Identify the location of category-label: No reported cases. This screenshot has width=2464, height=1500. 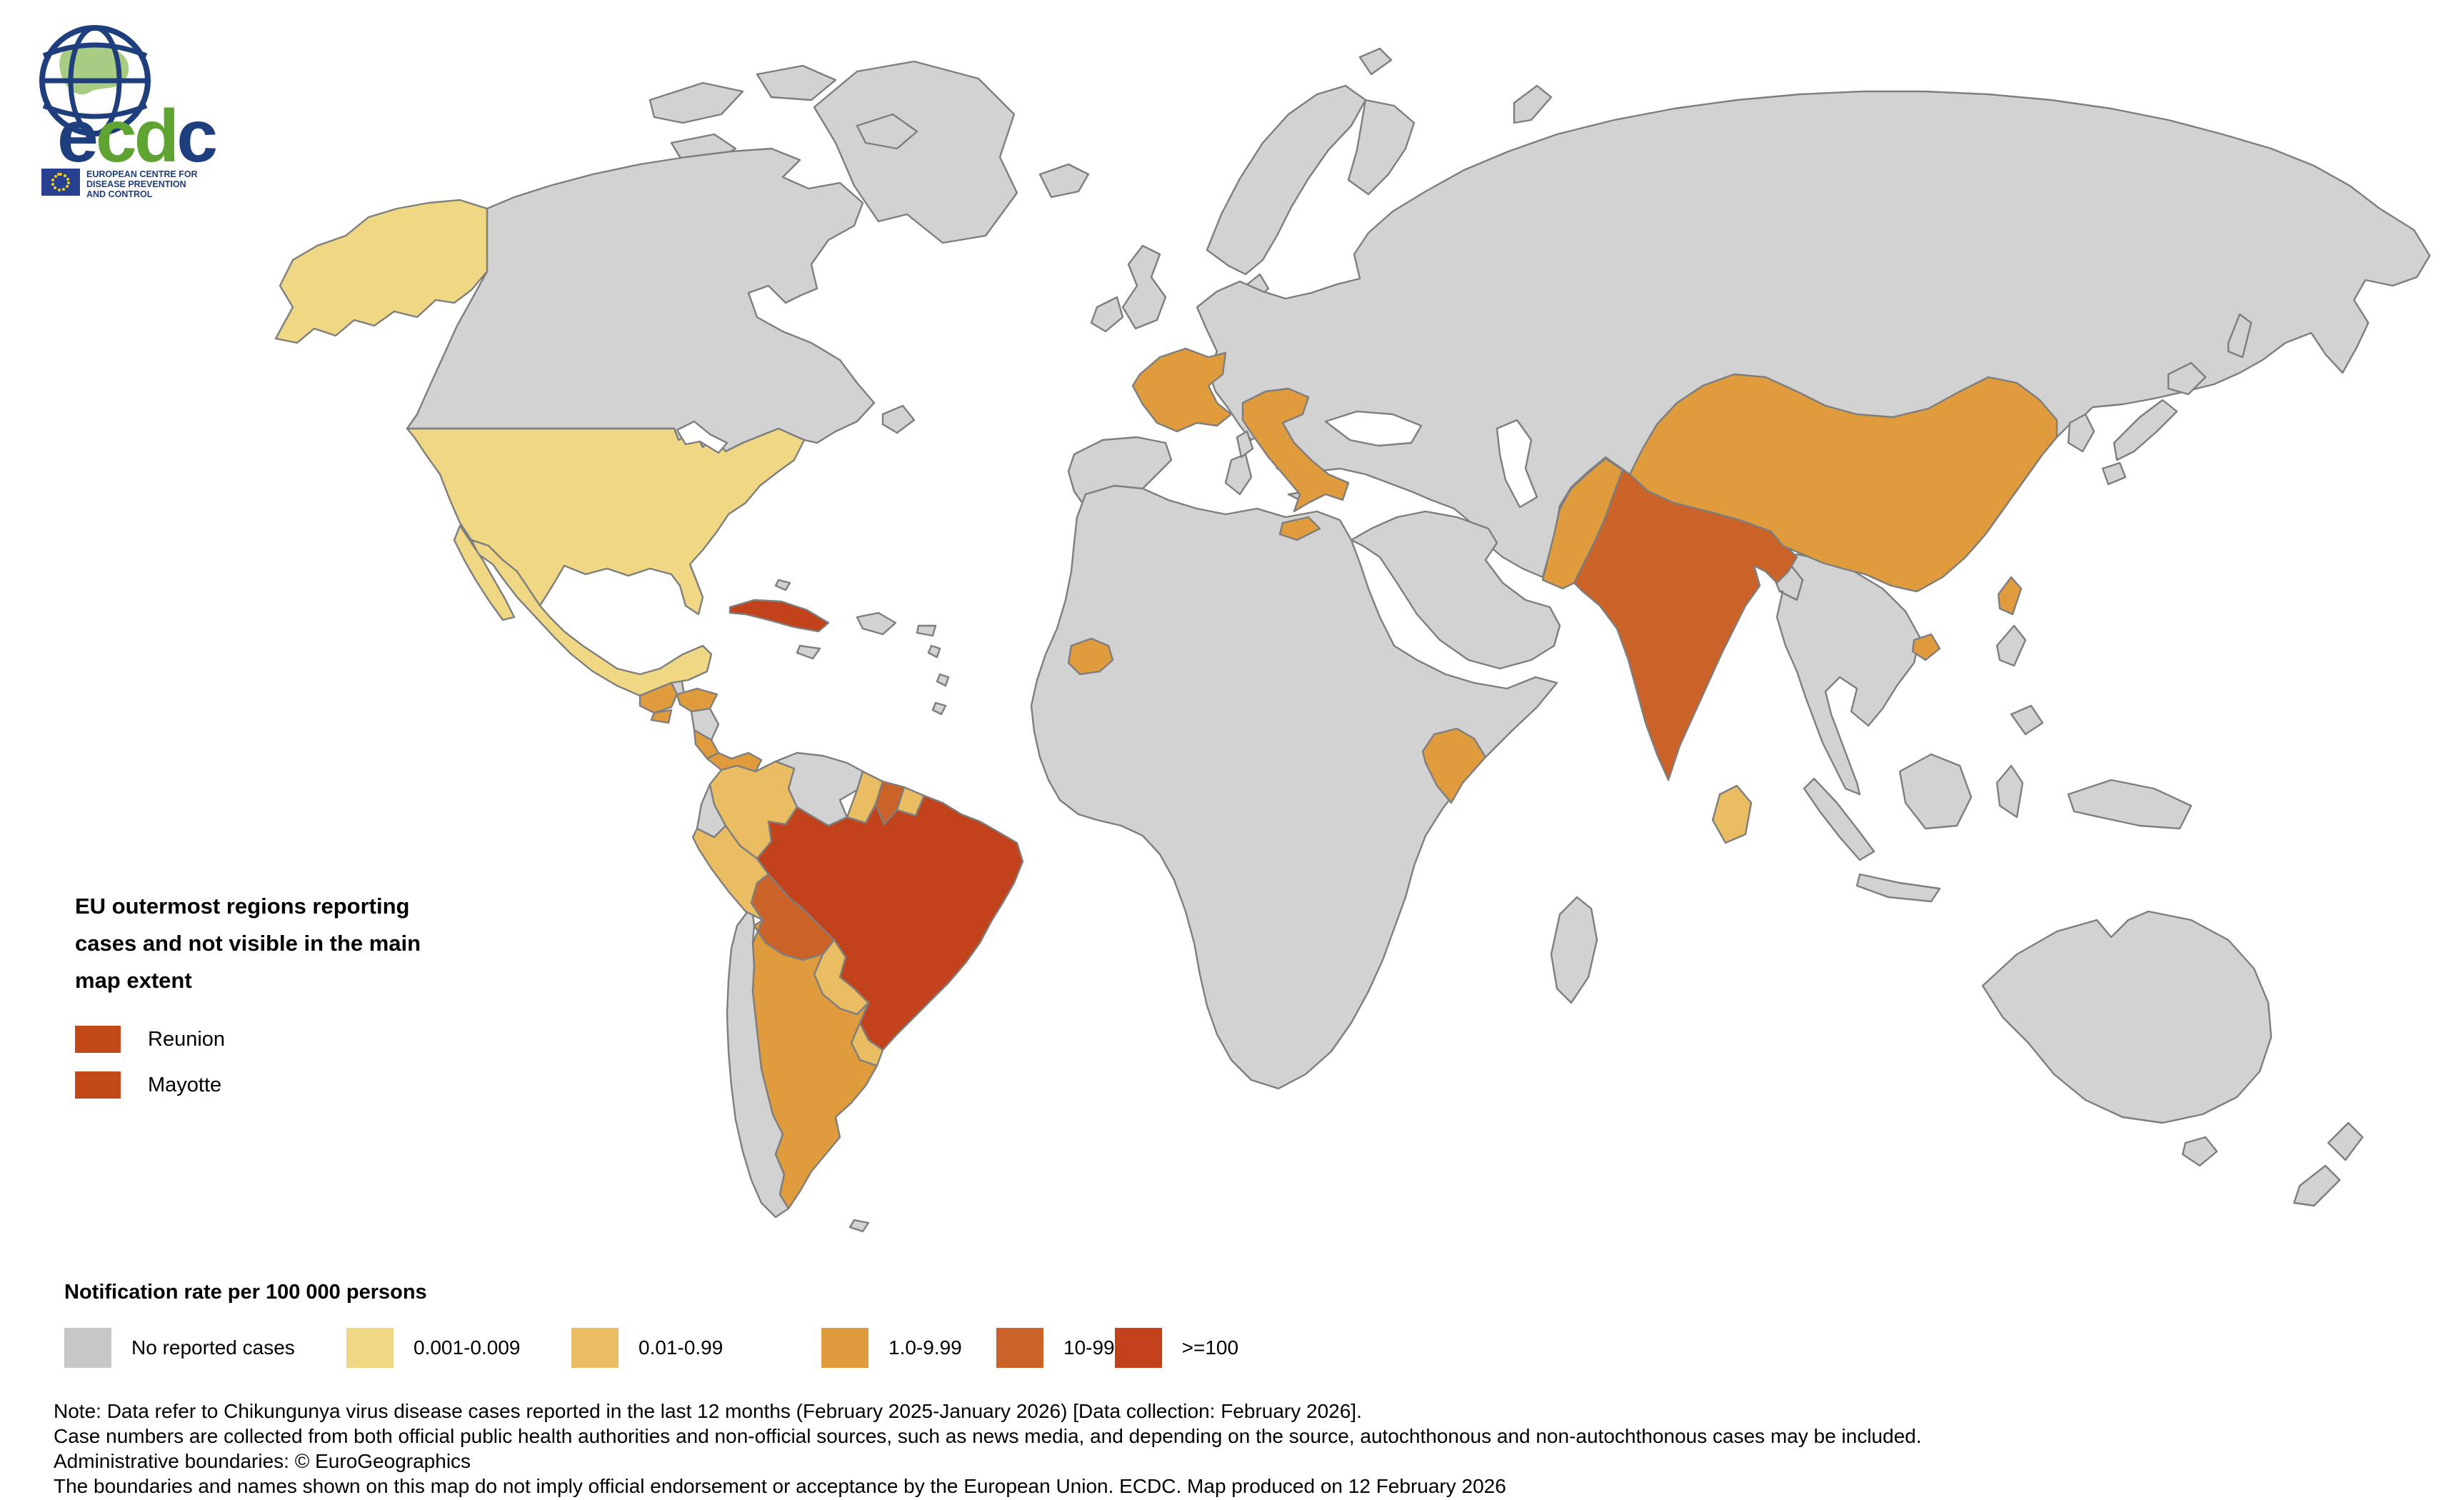
(213, 1347).